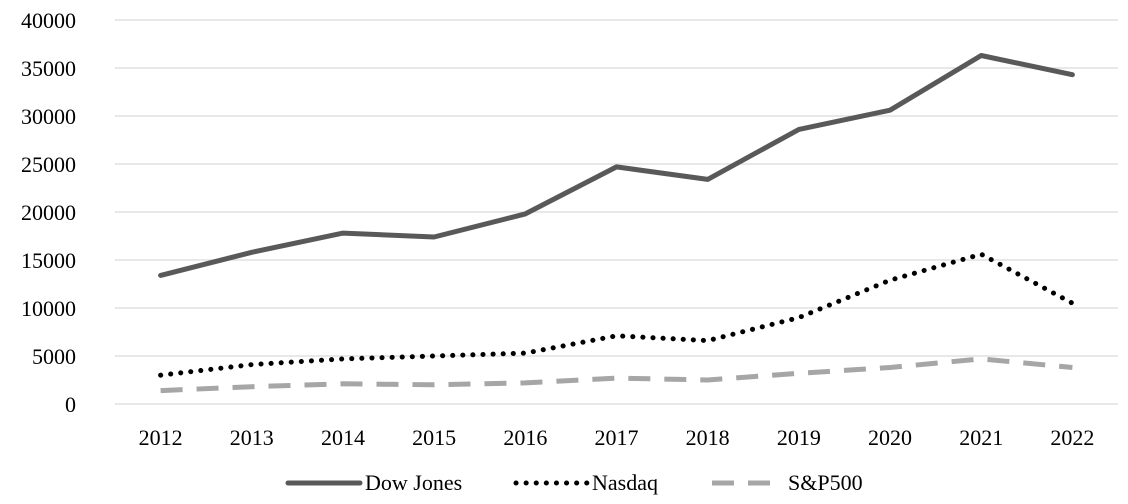 The image size is (1128, 504). I want to click on x-tick-label: 2019, so click(799, 437).